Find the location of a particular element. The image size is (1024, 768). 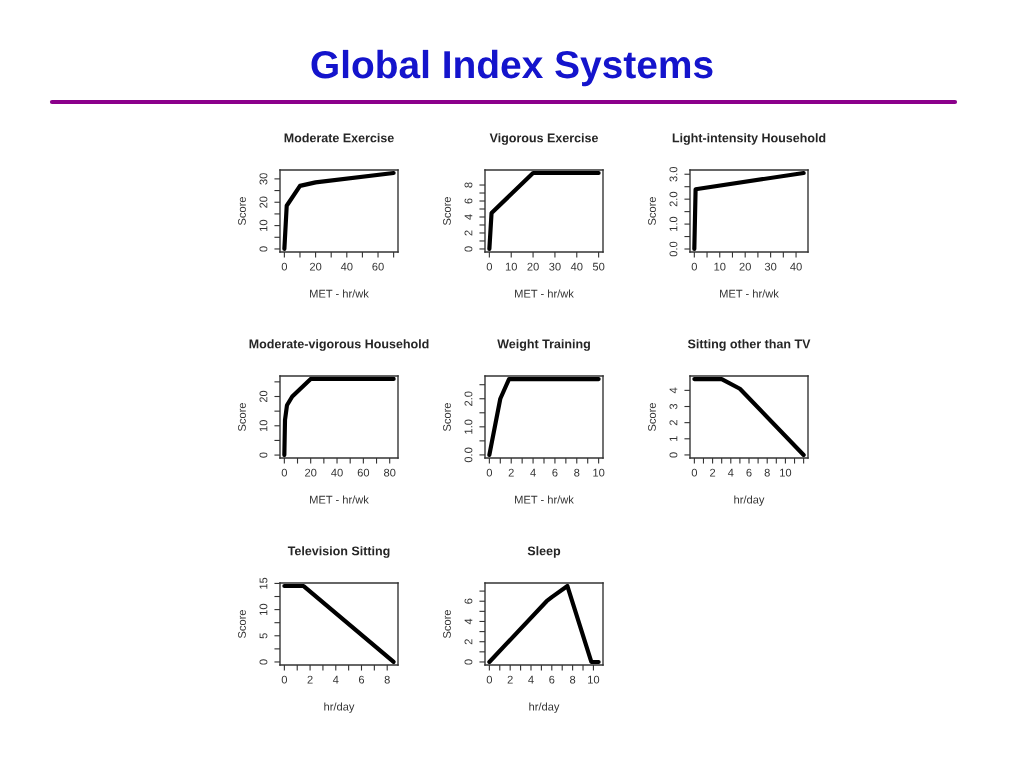

chart-title: Weight Training is located at coordinates (543, 345).